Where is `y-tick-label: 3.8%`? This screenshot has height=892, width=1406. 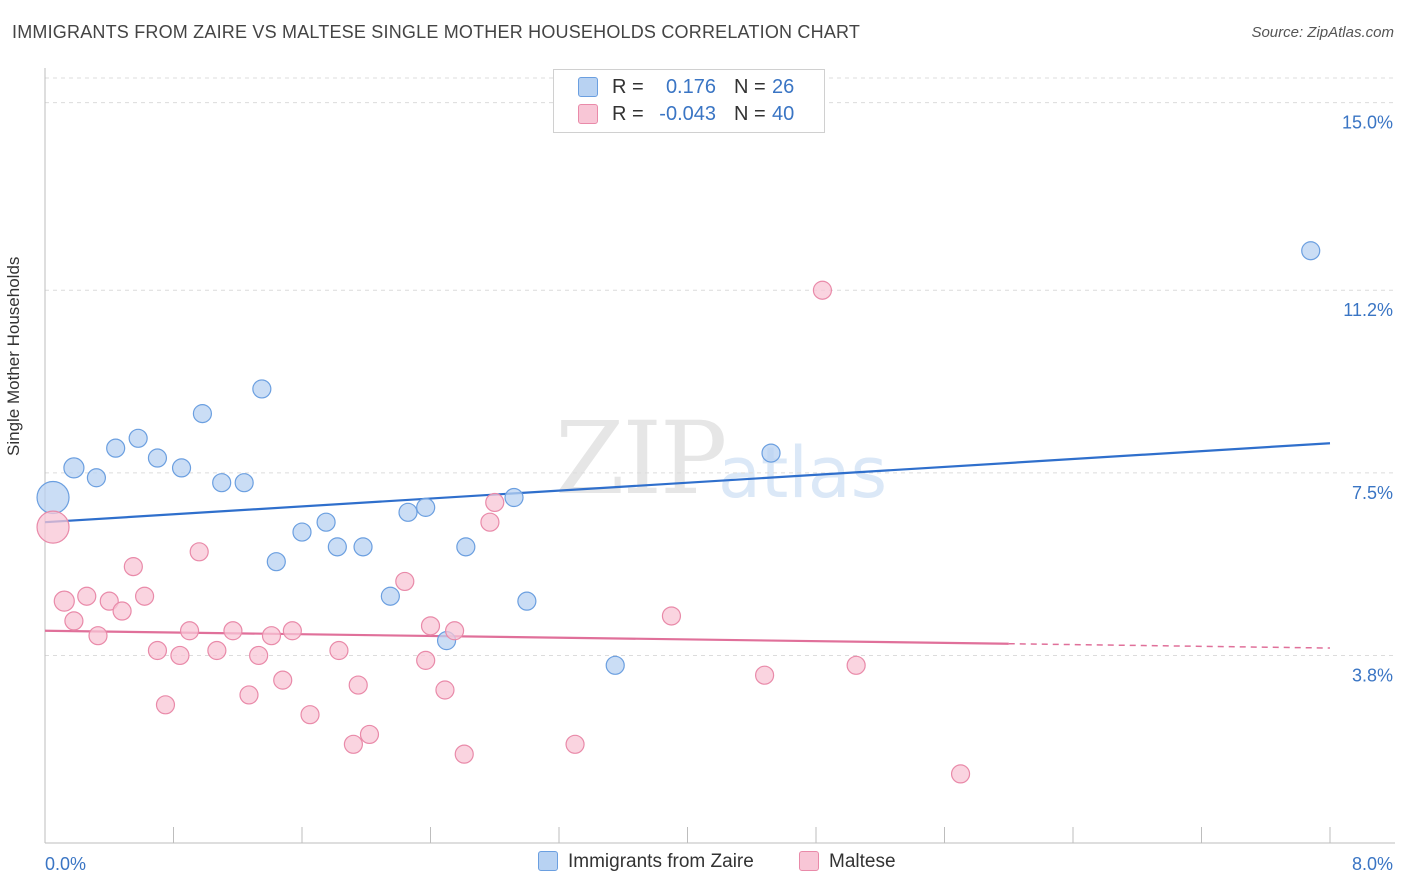
y-tick-label: 3.8% is located at coordinates (1372, 675).